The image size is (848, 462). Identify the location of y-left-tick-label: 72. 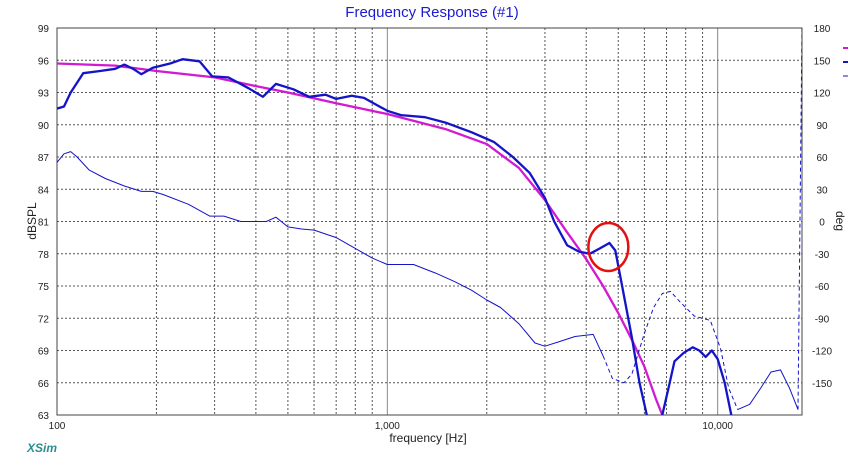
(44, 319).